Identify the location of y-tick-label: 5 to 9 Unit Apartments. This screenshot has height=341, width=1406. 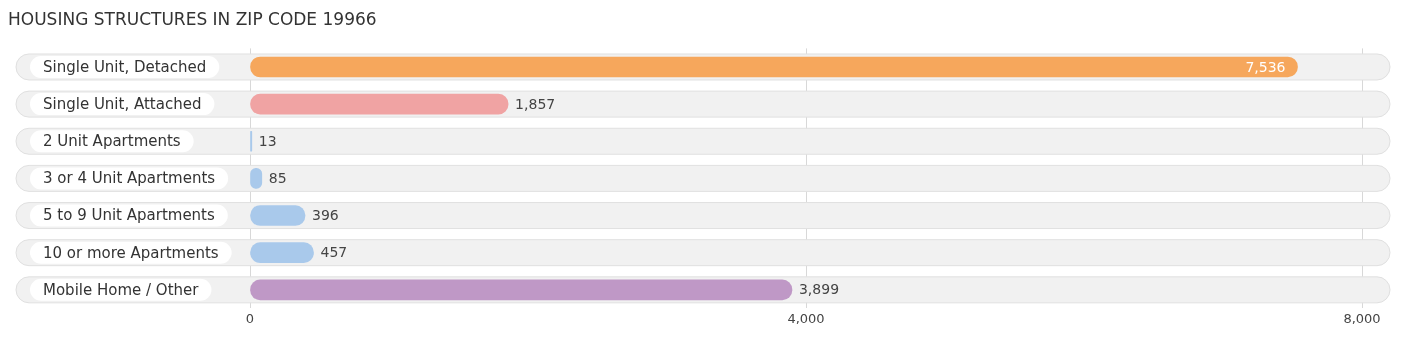
(129, 215).